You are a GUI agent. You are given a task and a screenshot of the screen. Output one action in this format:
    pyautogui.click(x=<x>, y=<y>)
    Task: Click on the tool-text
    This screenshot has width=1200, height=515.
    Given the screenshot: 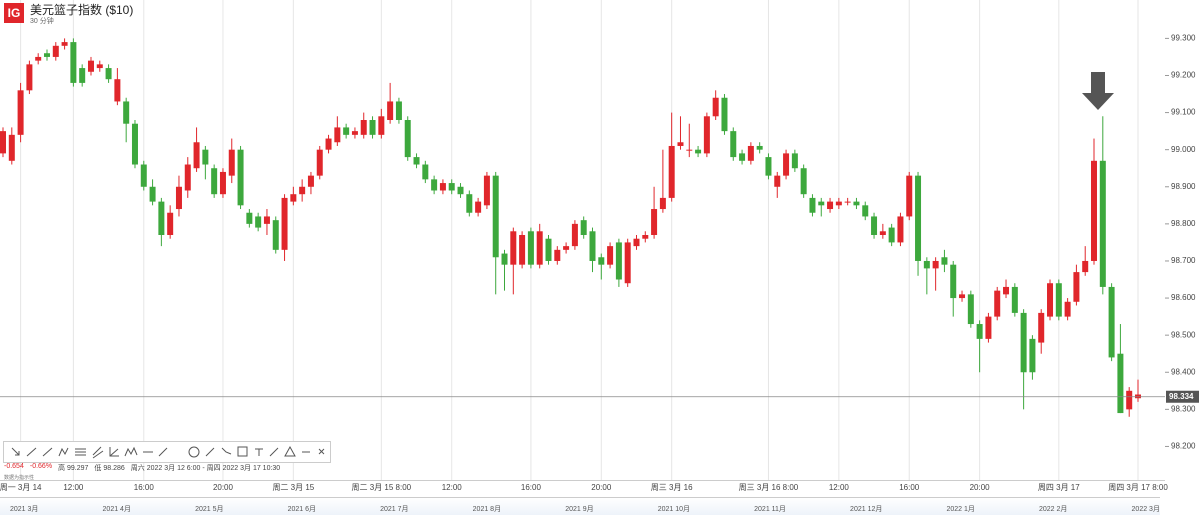 What is the action you would take?
    pyautogui.click(x=259, y=452)
    